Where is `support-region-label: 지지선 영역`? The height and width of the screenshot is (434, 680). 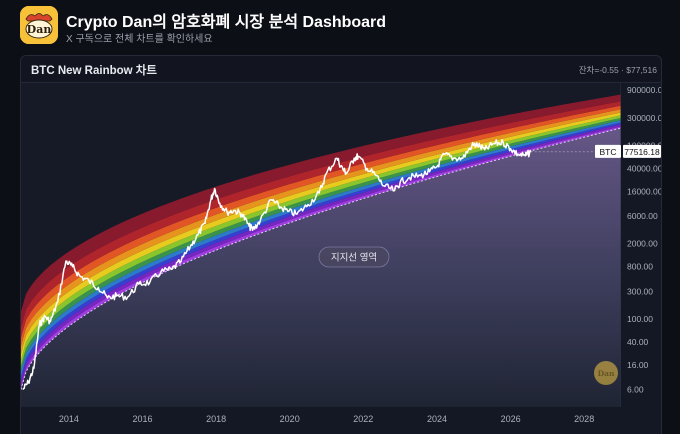
support-region-label: 지지선 영역 is located at coordinates (354, 258).